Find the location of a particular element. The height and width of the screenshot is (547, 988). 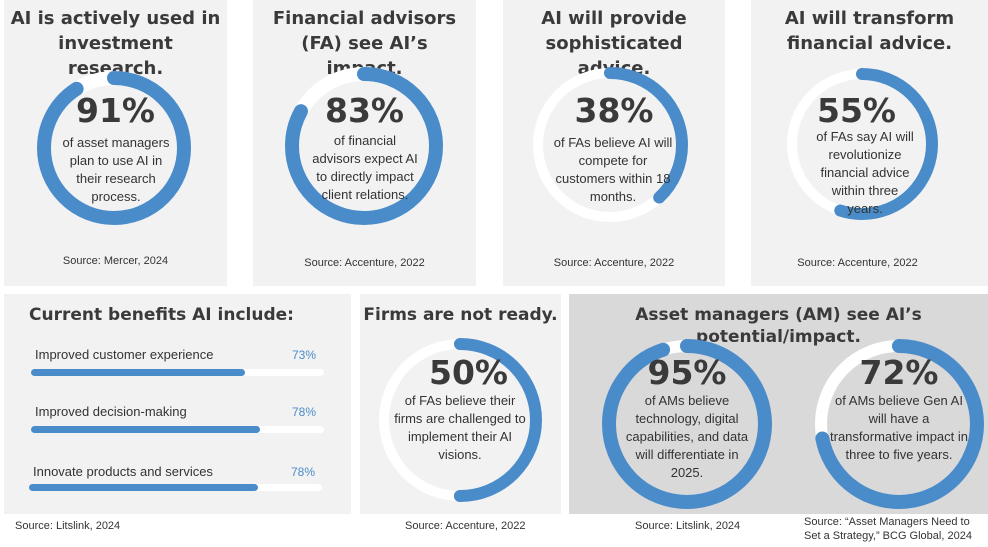

bar-value-label: 73% is located at coordinates (304, 355).